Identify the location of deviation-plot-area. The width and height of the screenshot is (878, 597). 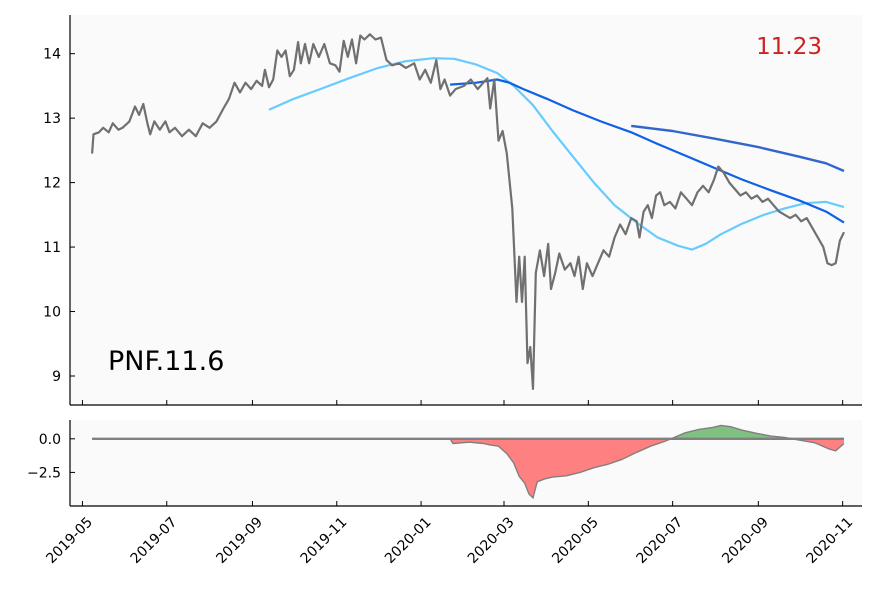
(468, 462).